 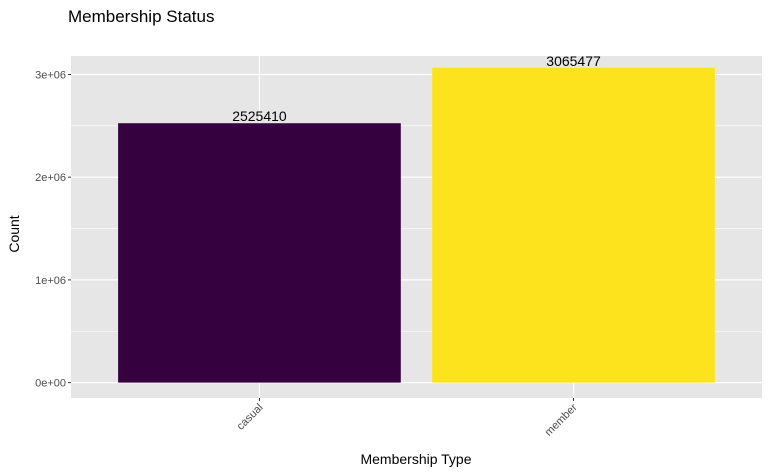 What do you see at coordinates (415, 459) in the screenshot?
I see `x-axis-title: Membership Type` at bounding box center [415, 459].